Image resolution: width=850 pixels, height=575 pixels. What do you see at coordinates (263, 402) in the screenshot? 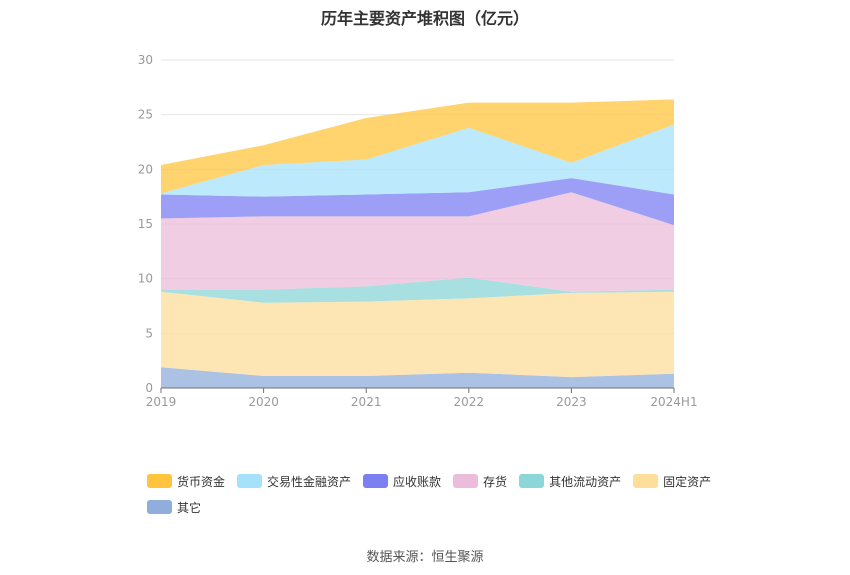
I see `x-tick-label: 2020` at bounding box center [263, 402].